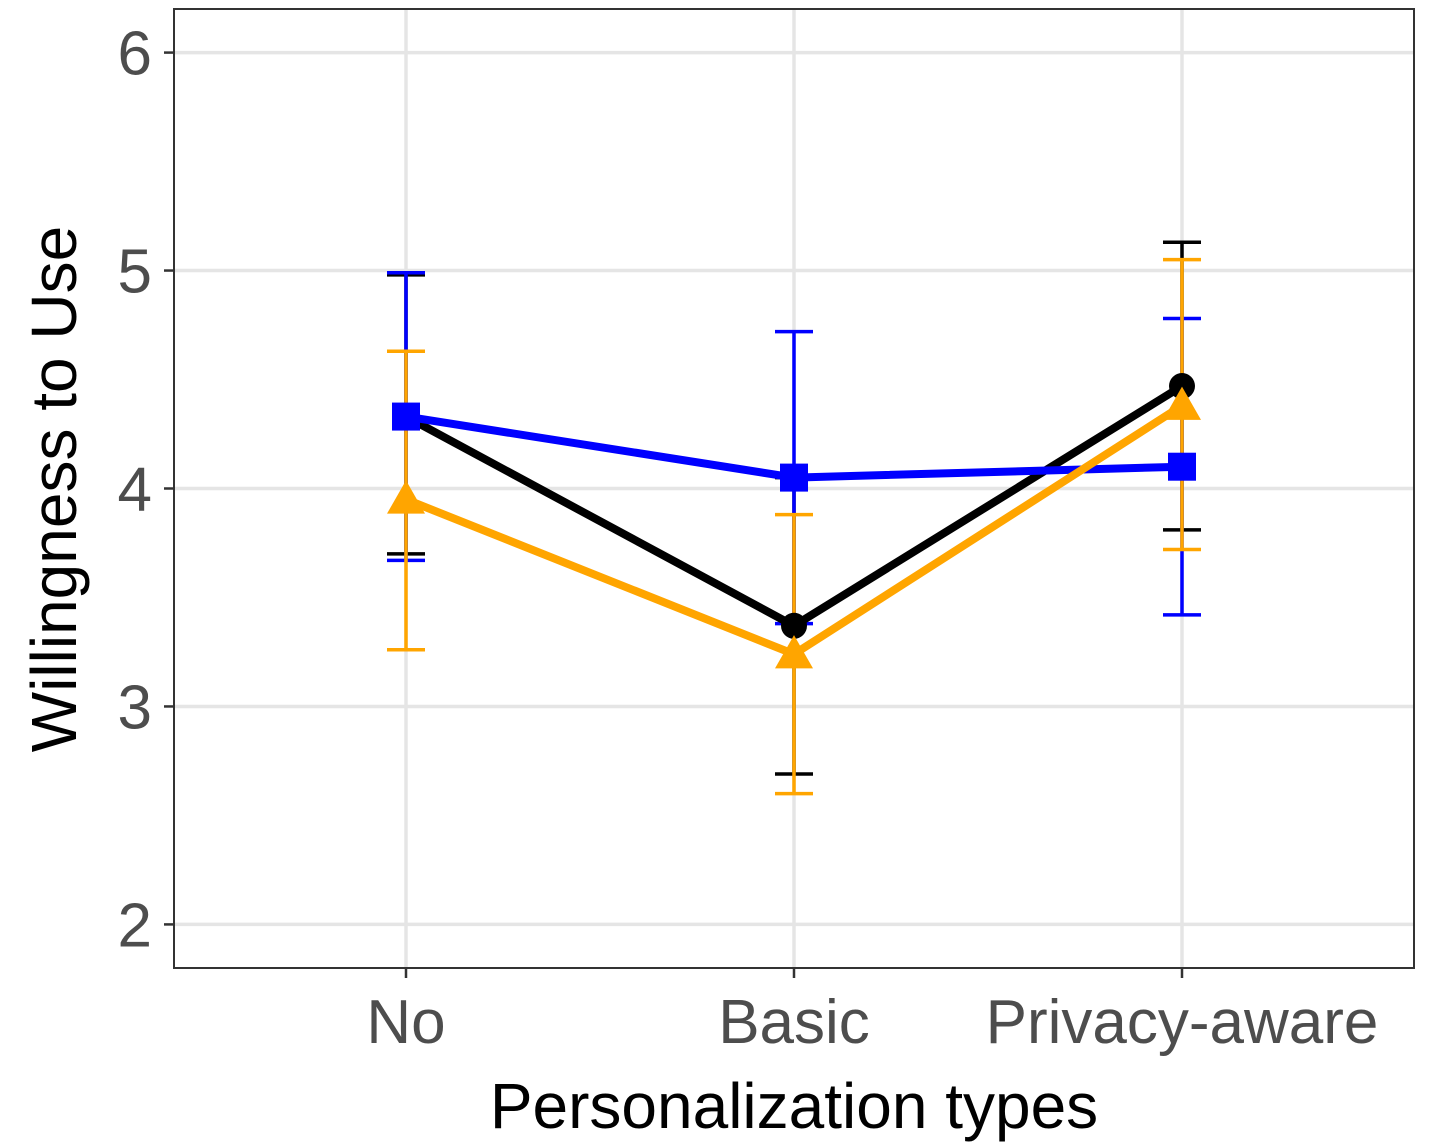  I want to click on y-tick-label: 6, so click(135, 54).